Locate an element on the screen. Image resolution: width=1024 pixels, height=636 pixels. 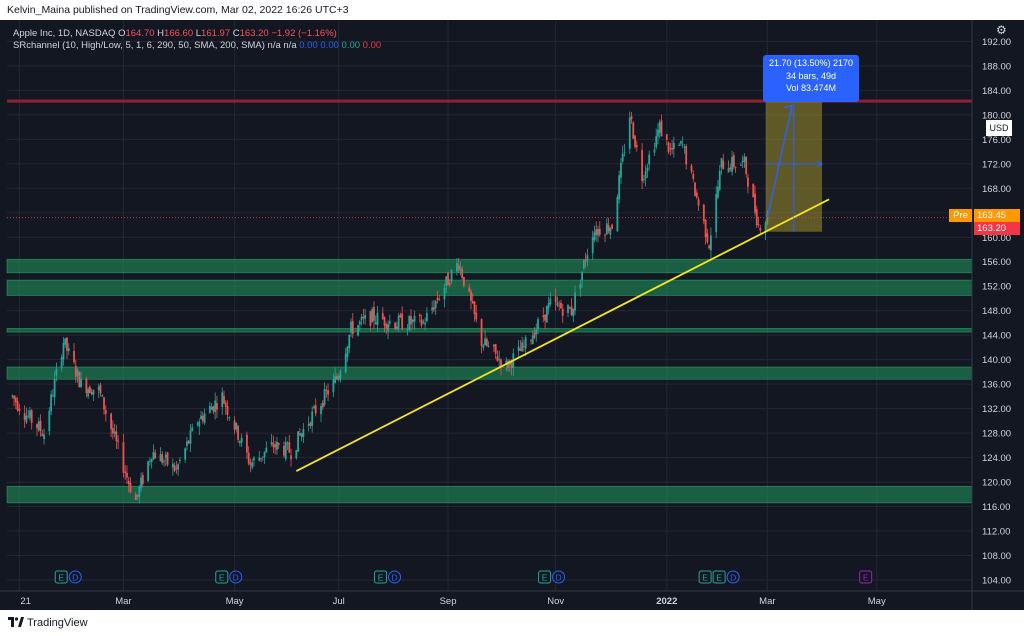
legend-low: 161.97 is located at coordinates (216, 33).